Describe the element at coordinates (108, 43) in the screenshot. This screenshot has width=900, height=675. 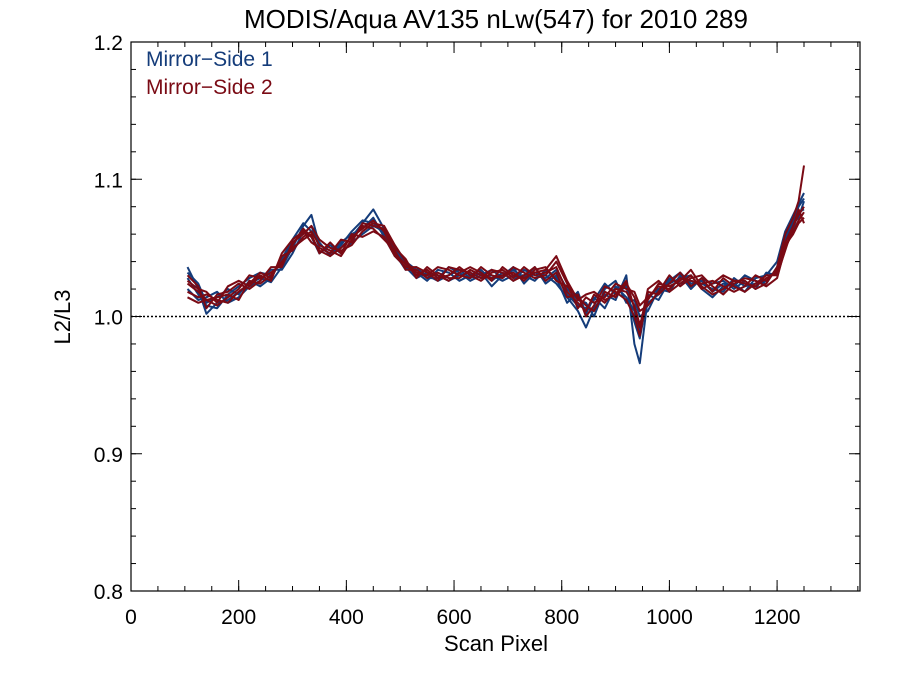
I see `y-tick-label: 1.2` at that location.